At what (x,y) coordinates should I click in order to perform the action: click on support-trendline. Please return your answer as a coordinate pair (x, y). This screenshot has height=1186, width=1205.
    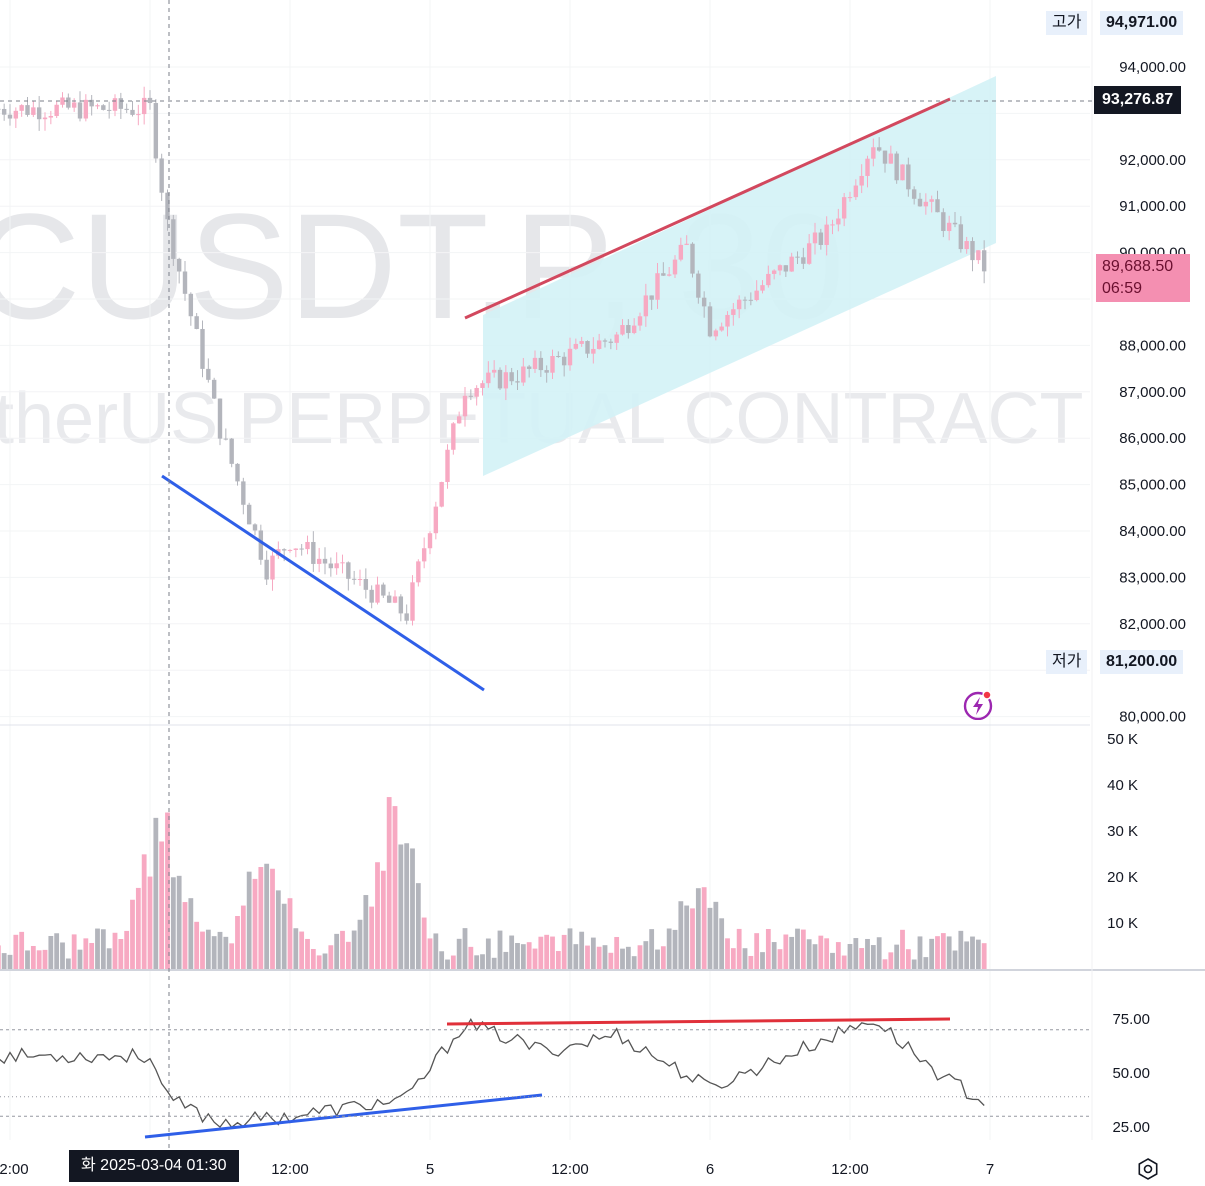
    Looking at the image, I should click on (323, 583).